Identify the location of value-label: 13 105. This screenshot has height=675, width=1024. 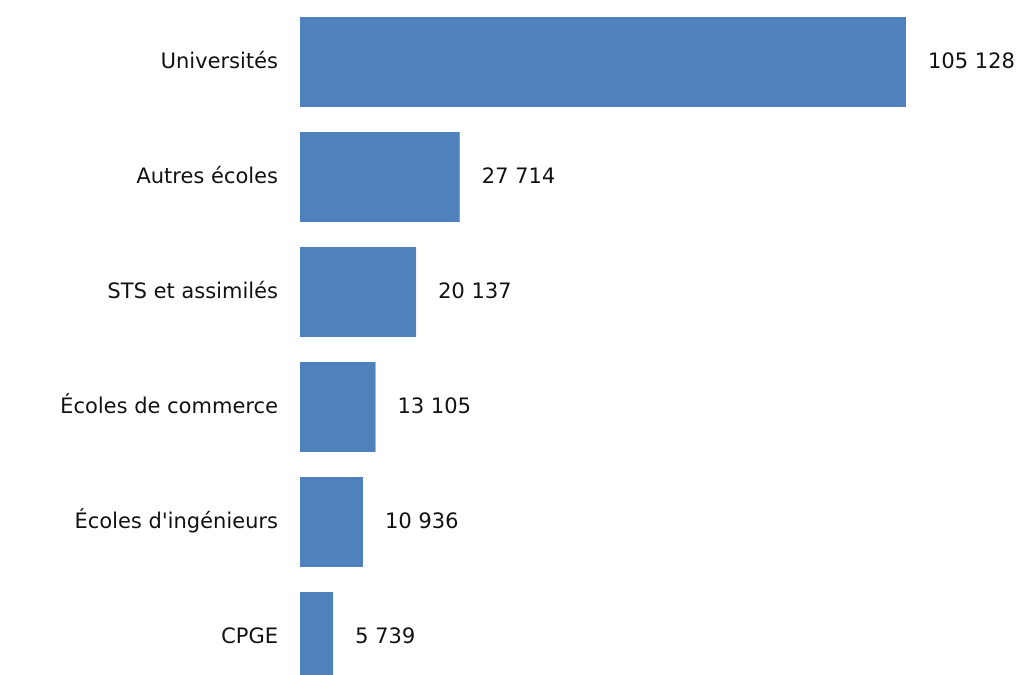
(434, 406).